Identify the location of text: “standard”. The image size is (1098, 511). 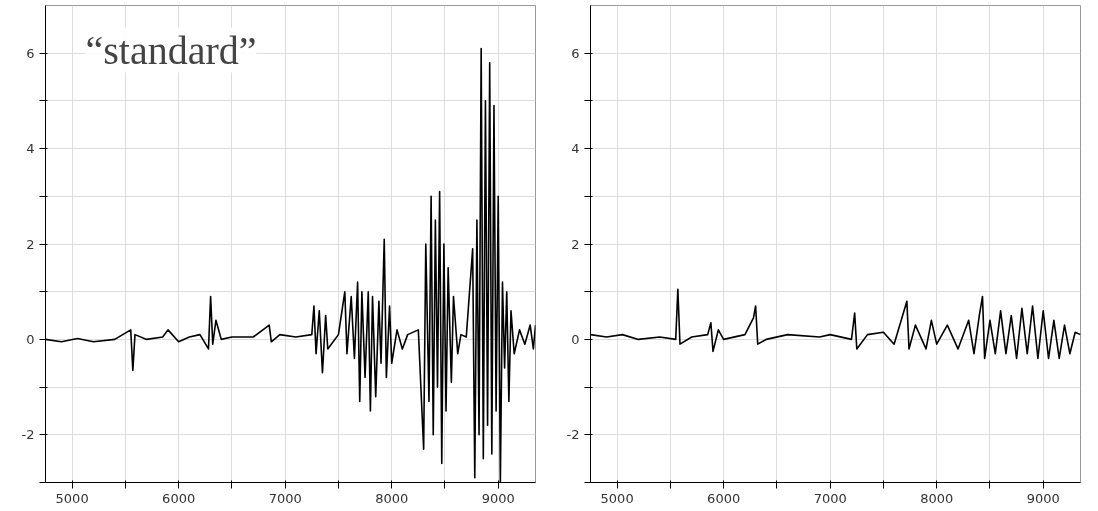
(171, 50).